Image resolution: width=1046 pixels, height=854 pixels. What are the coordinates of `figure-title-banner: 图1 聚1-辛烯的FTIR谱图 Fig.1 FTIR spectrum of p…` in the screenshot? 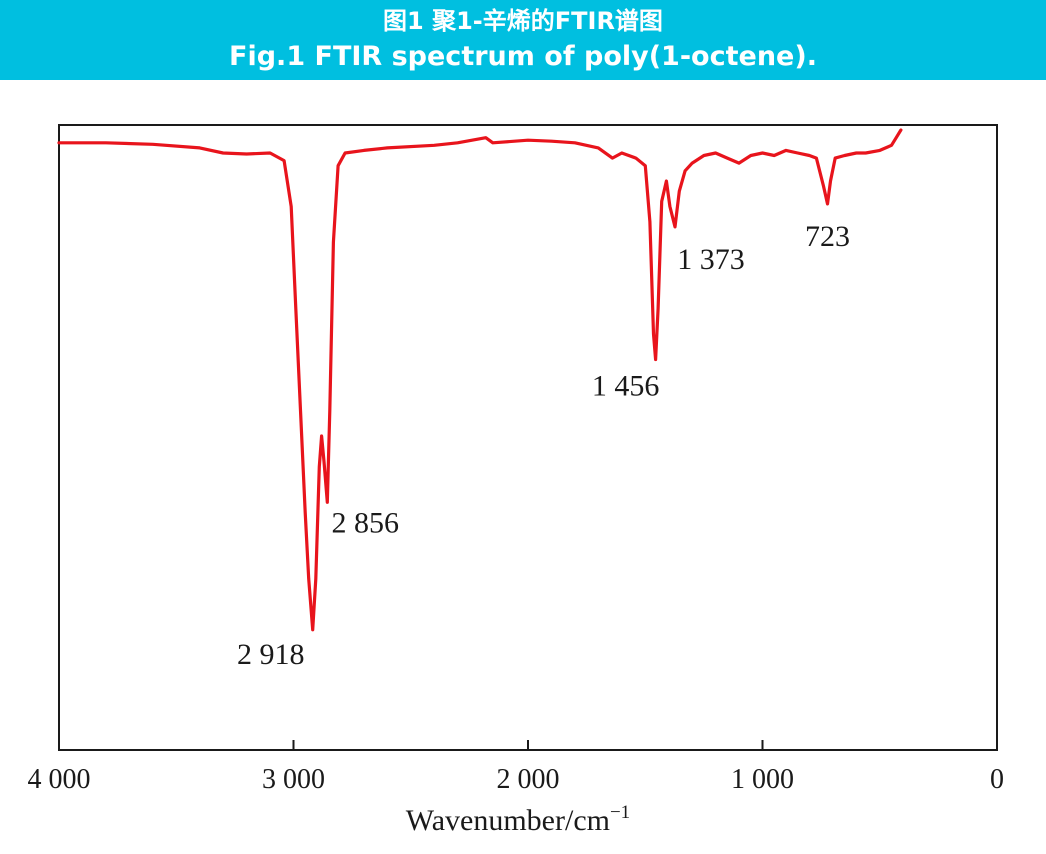 It's located at (523, 40).